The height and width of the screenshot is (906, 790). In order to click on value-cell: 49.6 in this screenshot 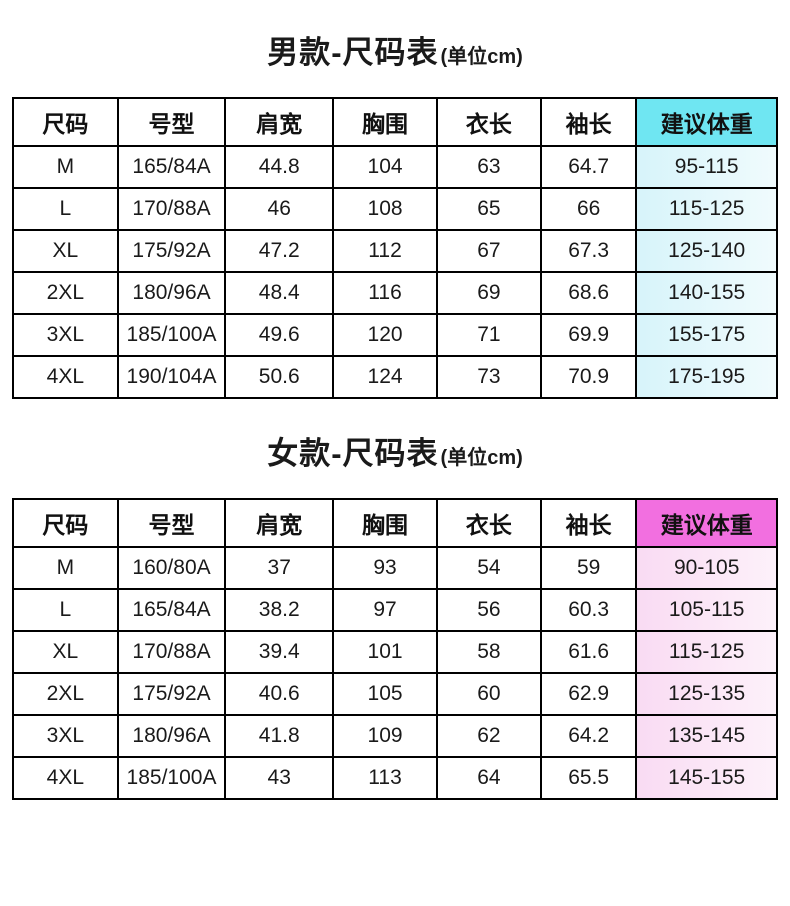, I will do `click(279, 335)`.